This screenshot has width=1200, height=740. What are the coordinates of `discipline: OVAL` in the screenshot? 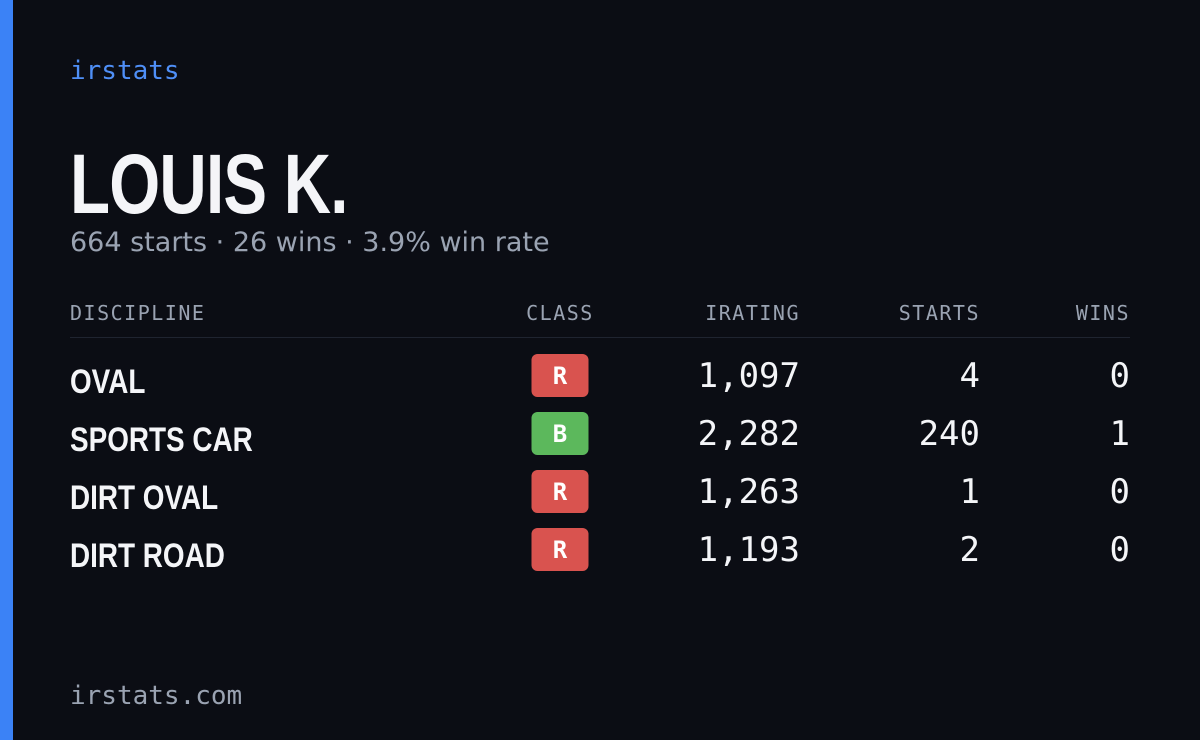 It's located at (108, 382).